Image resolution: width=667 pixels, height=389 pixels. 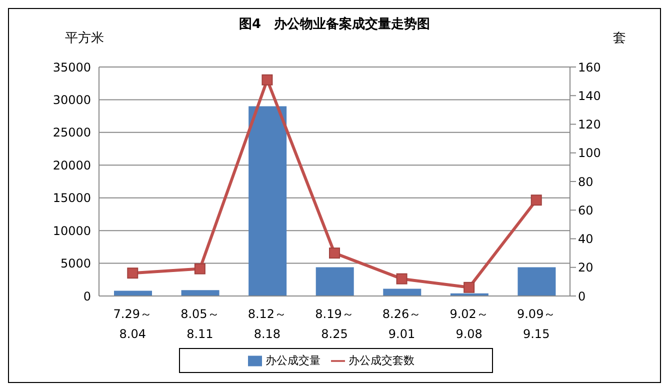 I want to click on y2-tick-label: 140, so click(x=589, y=95).